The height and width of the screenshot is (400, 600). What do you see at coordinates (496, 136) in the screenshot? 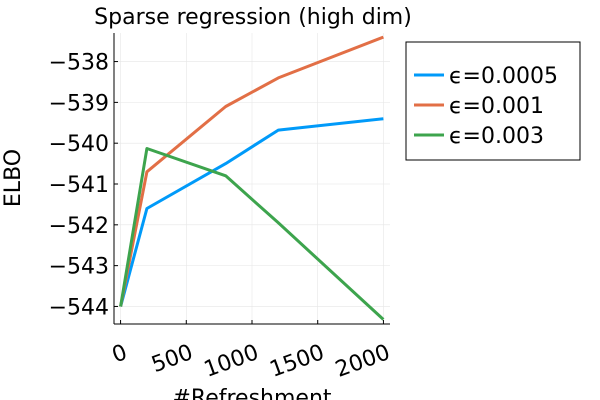
I see `legend-label: ϵ=0.003` at bounding box center [496, 136].